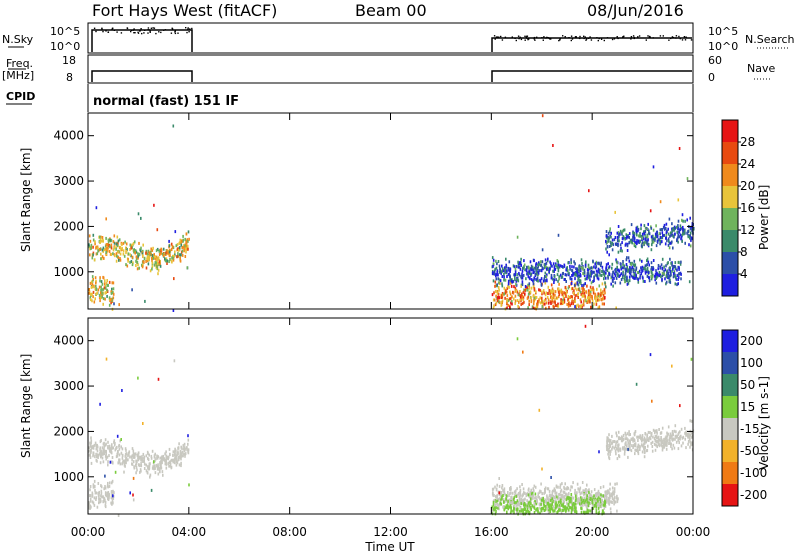  I want to click on time-tick-label: 12:00, so click(390, 532).